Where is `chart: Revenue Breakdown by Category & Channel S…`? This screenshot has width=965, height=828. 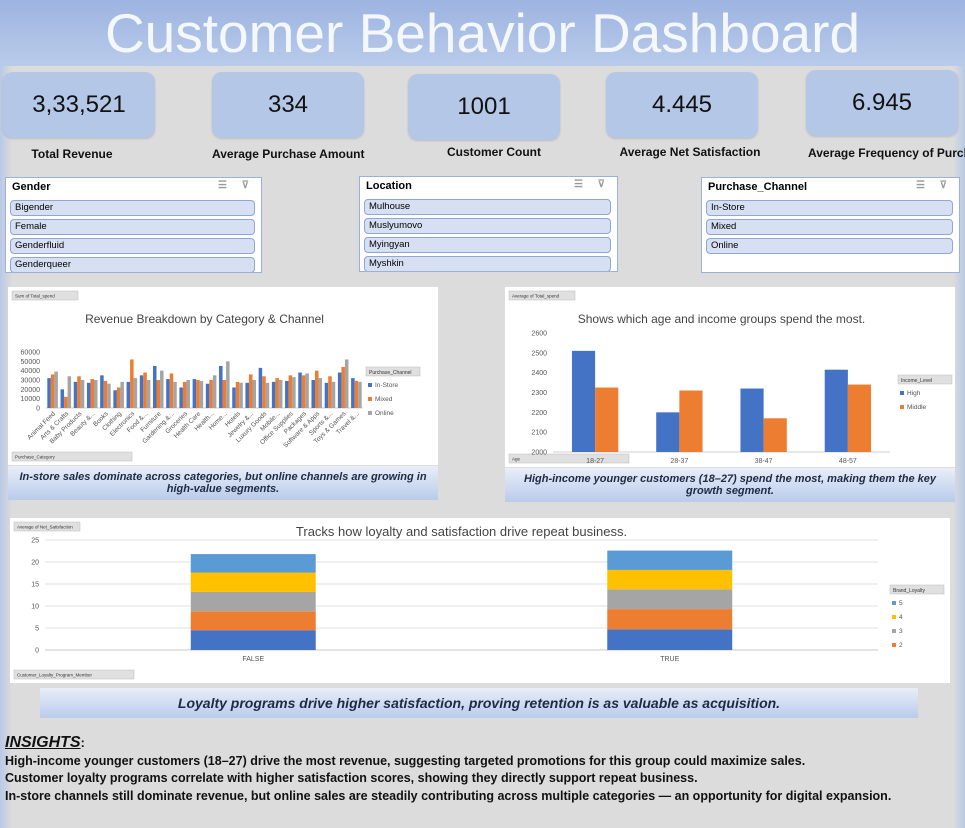
chart: Revenue Breakdown by Category & Channel S… is located at coordinates (216, 376).